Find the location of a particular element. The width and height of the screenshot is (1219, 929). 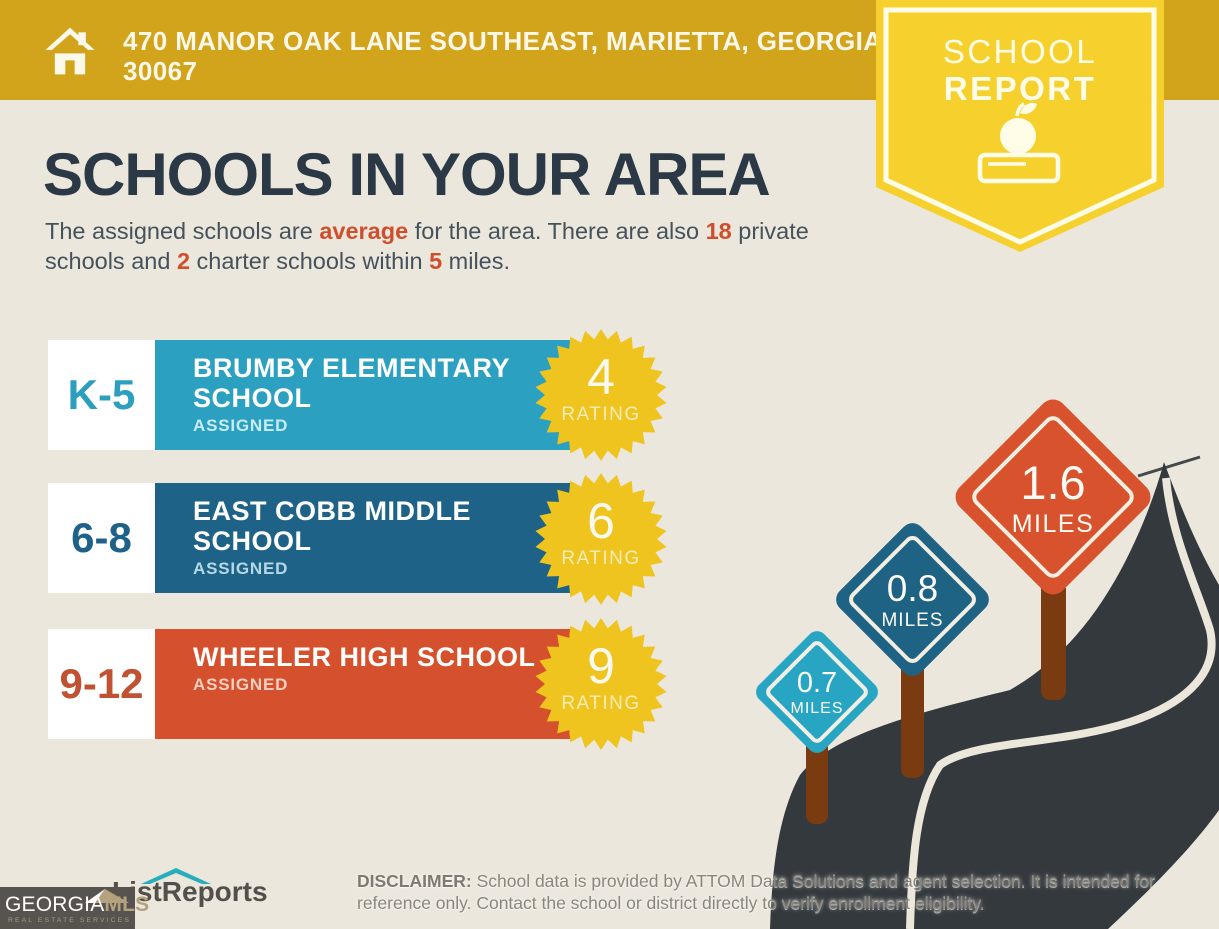

distance-sign-0.8-miles: 0.8 MILES is located at coordinates (912, 599).